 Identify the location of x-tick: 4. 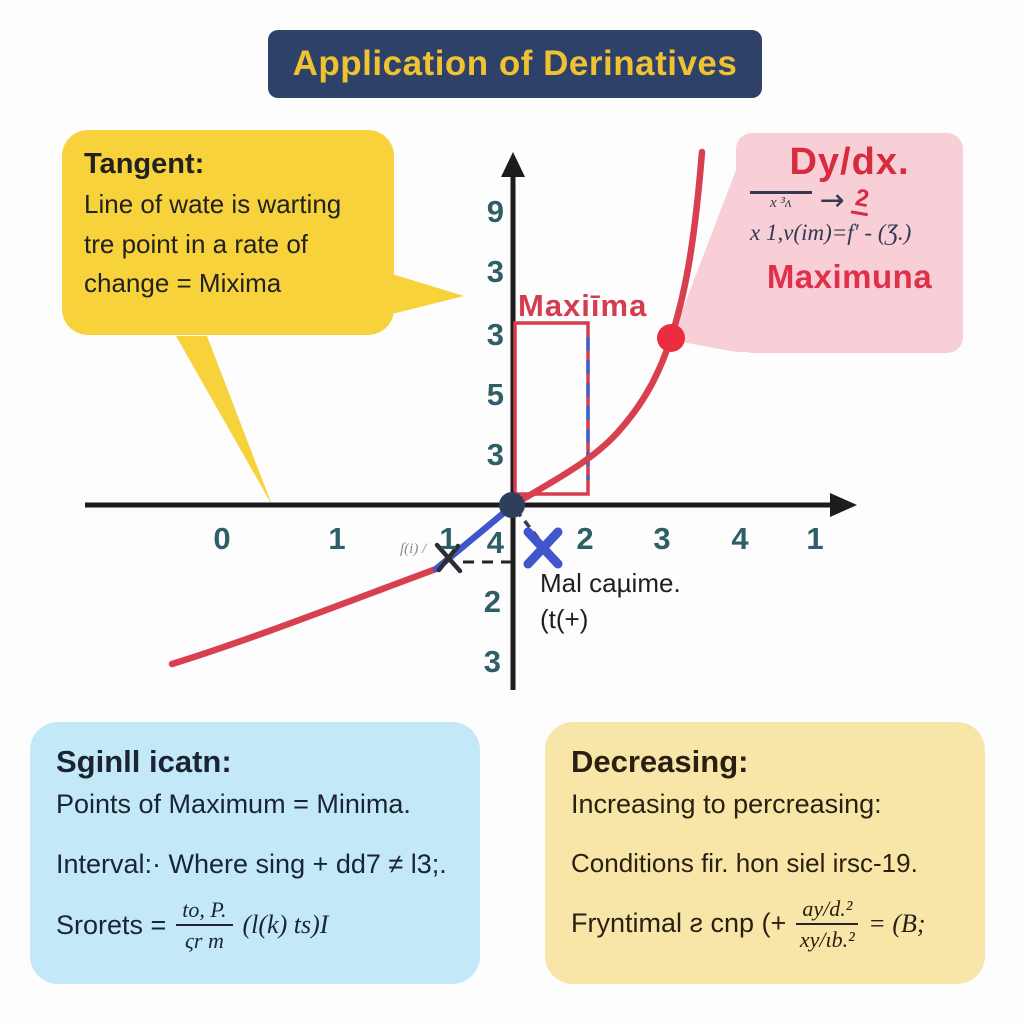
(740, 538).